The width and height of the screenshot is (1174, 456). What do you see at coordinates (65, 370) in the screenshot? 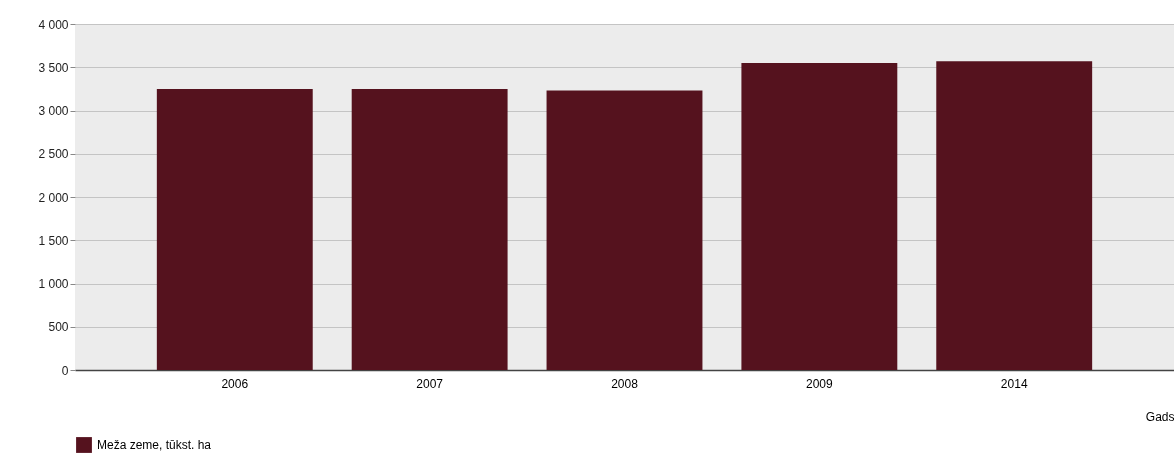
I see `y-tick-label: 0` at bounding box center [65, 370].